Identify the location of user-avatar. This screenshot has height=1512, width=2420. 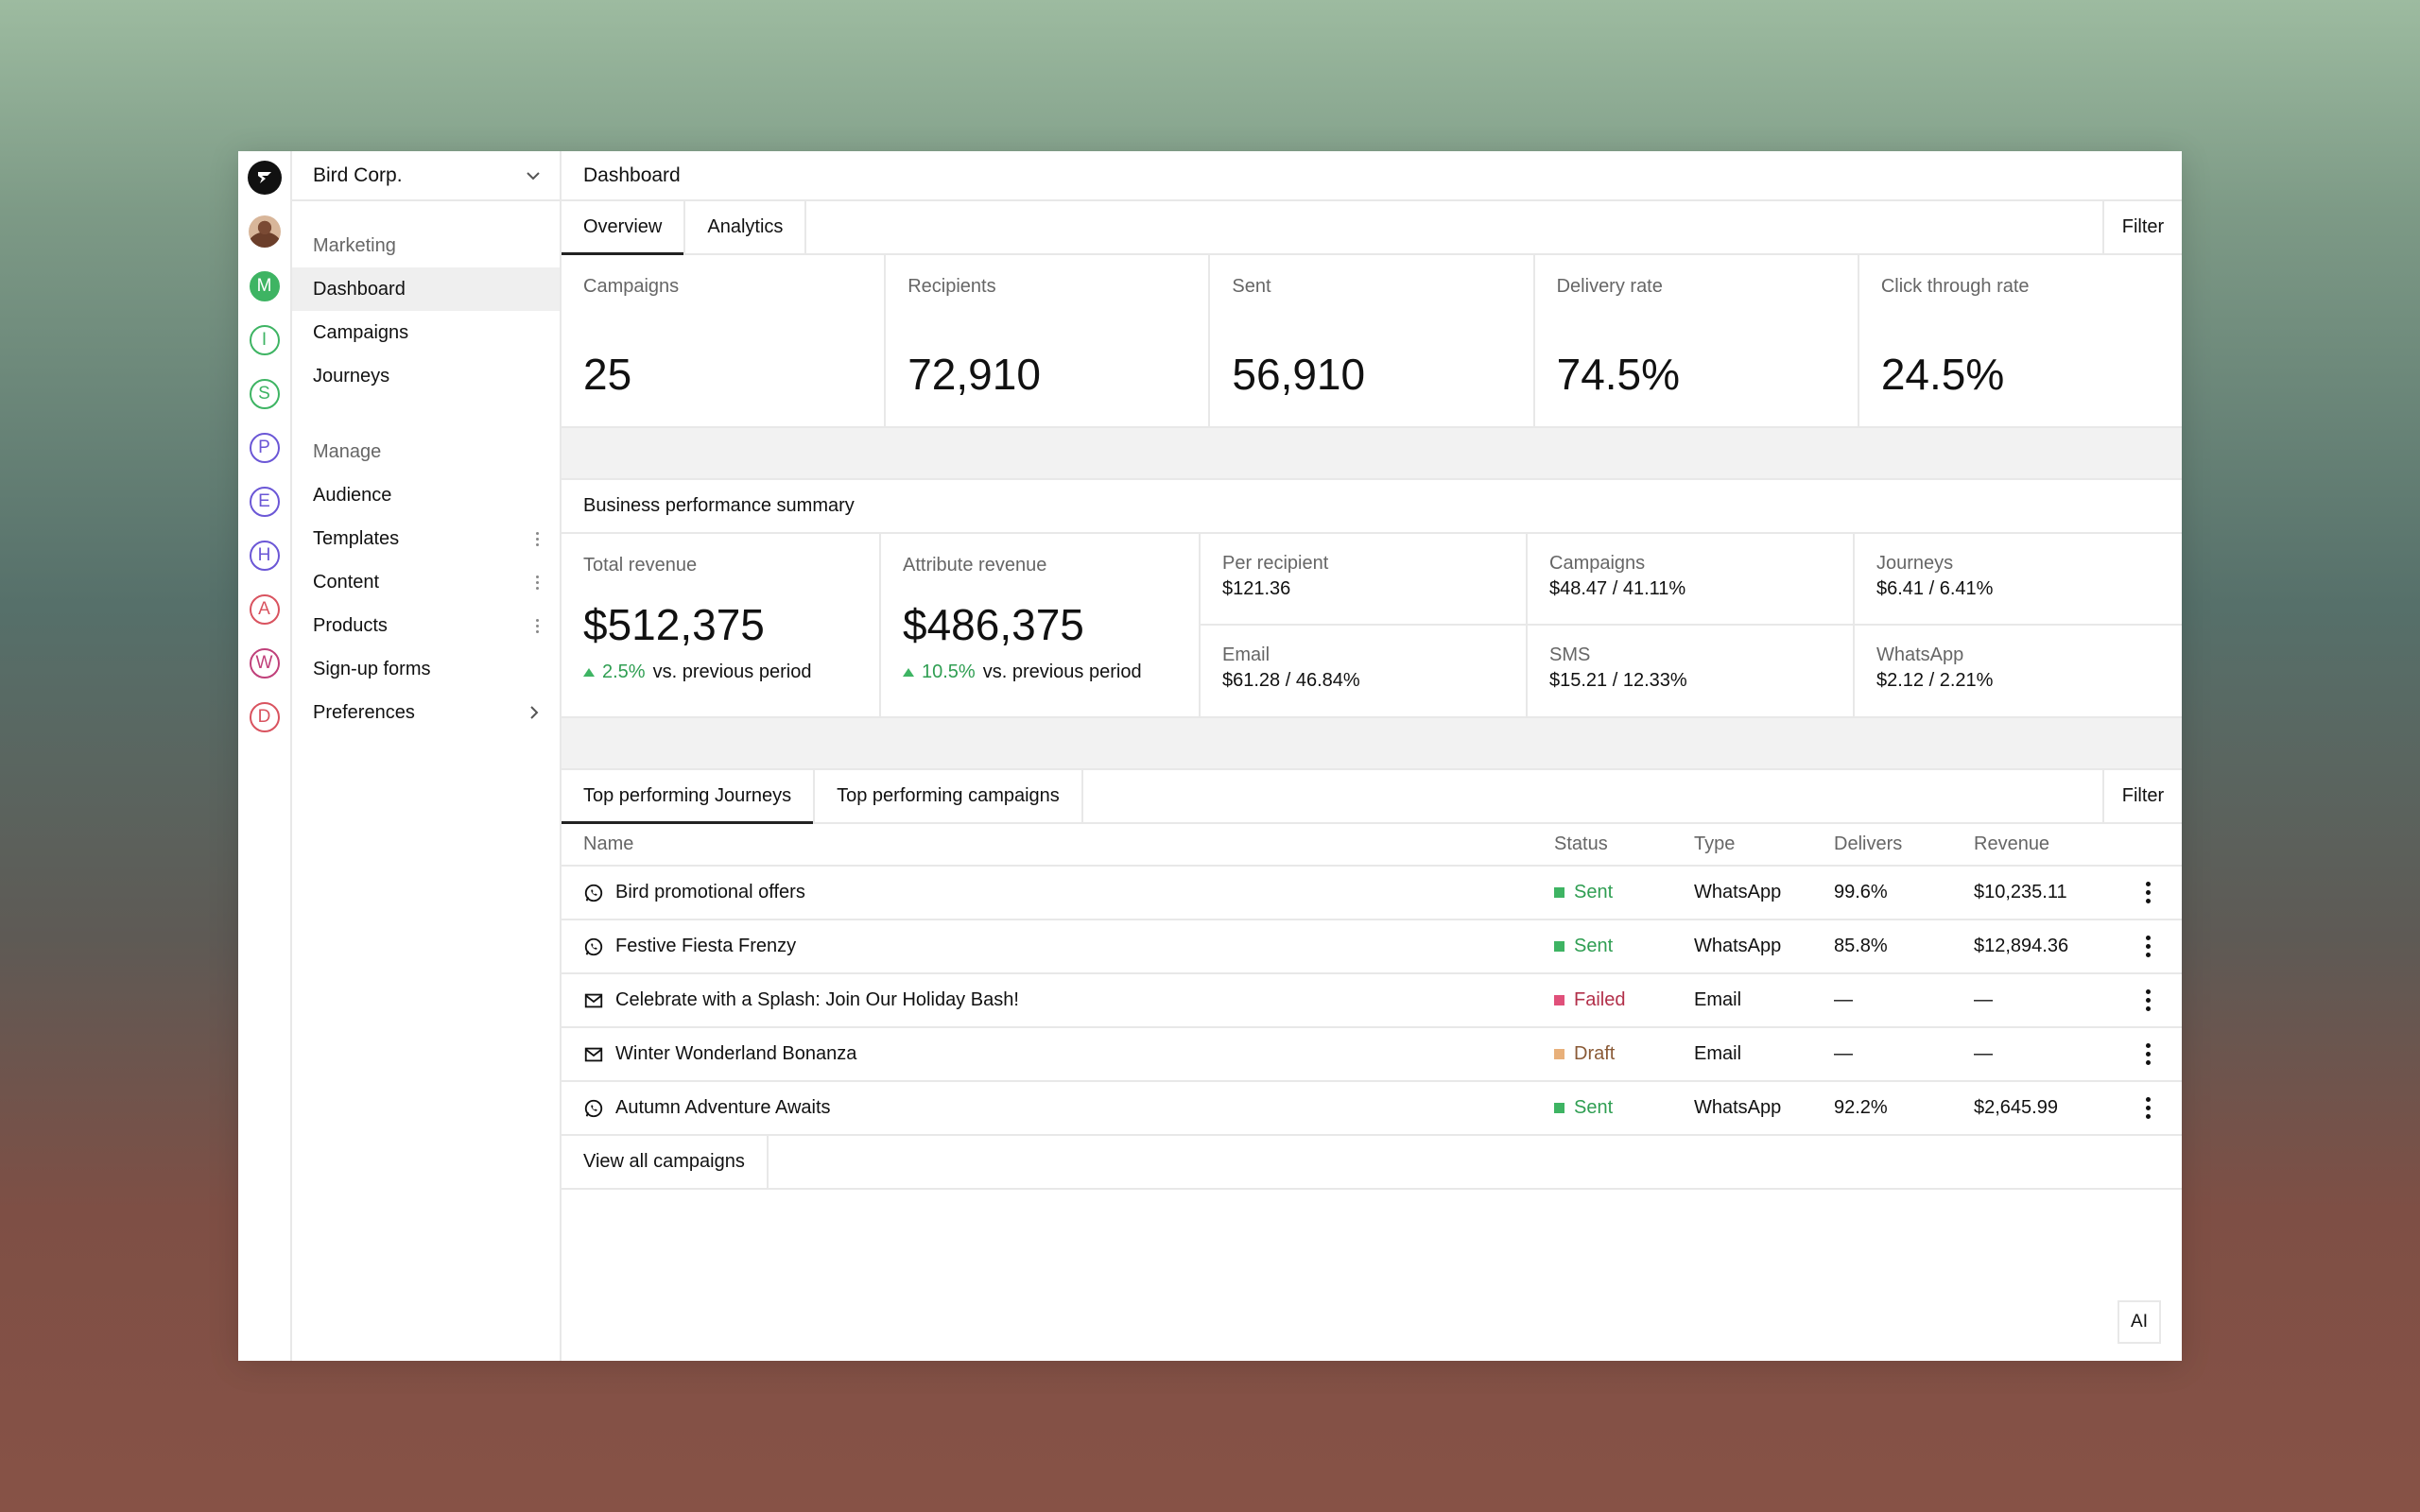
(264, 231).